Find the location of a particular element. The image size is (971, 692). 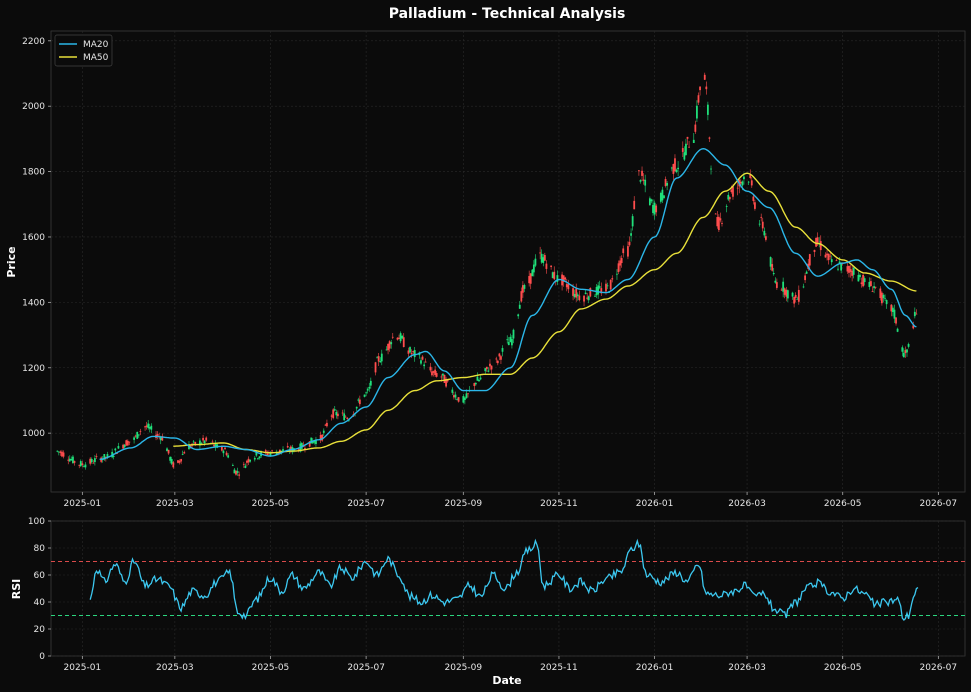

rsi-y-tick-label: 80 is located at coordinates (40, 549).